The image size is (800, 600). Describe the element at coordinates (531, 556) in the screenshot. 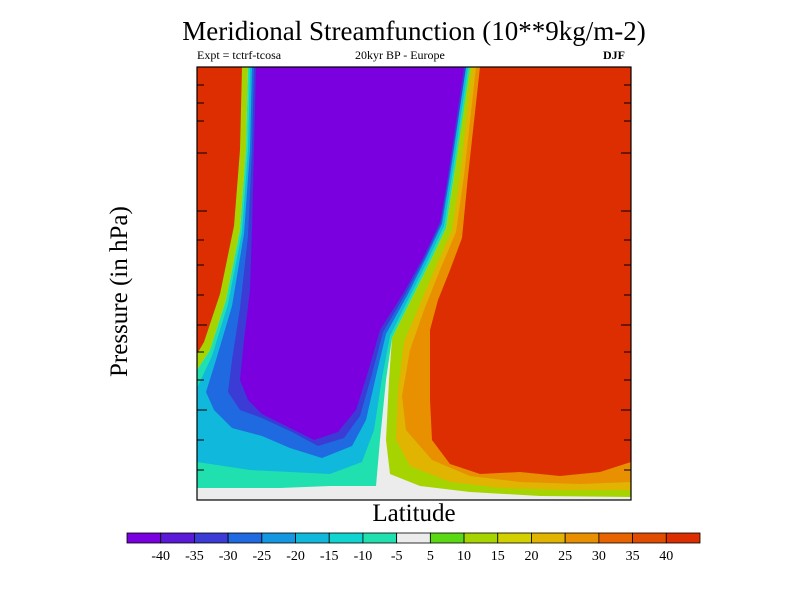

I see `colorbar-tick-label: 20` at that location.